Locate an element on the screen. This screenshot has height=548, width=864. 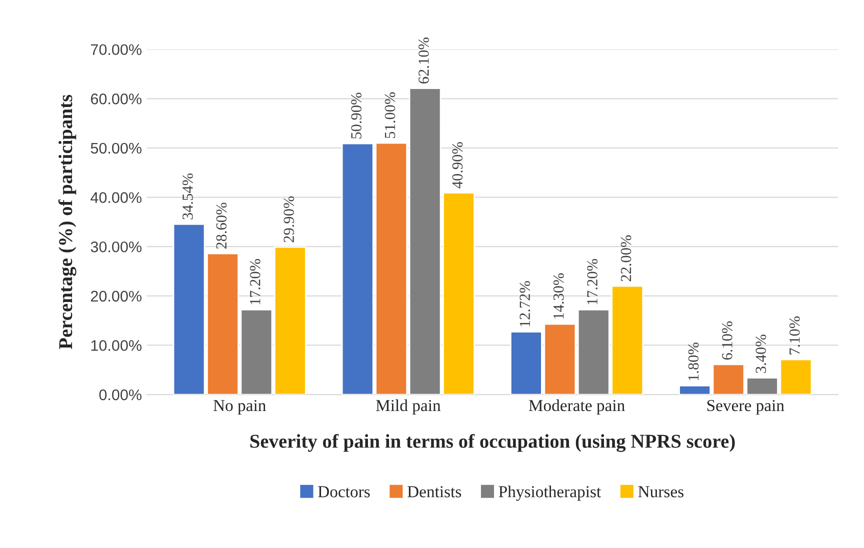
data-label: 34.54% is located at coordinates (187, 196).